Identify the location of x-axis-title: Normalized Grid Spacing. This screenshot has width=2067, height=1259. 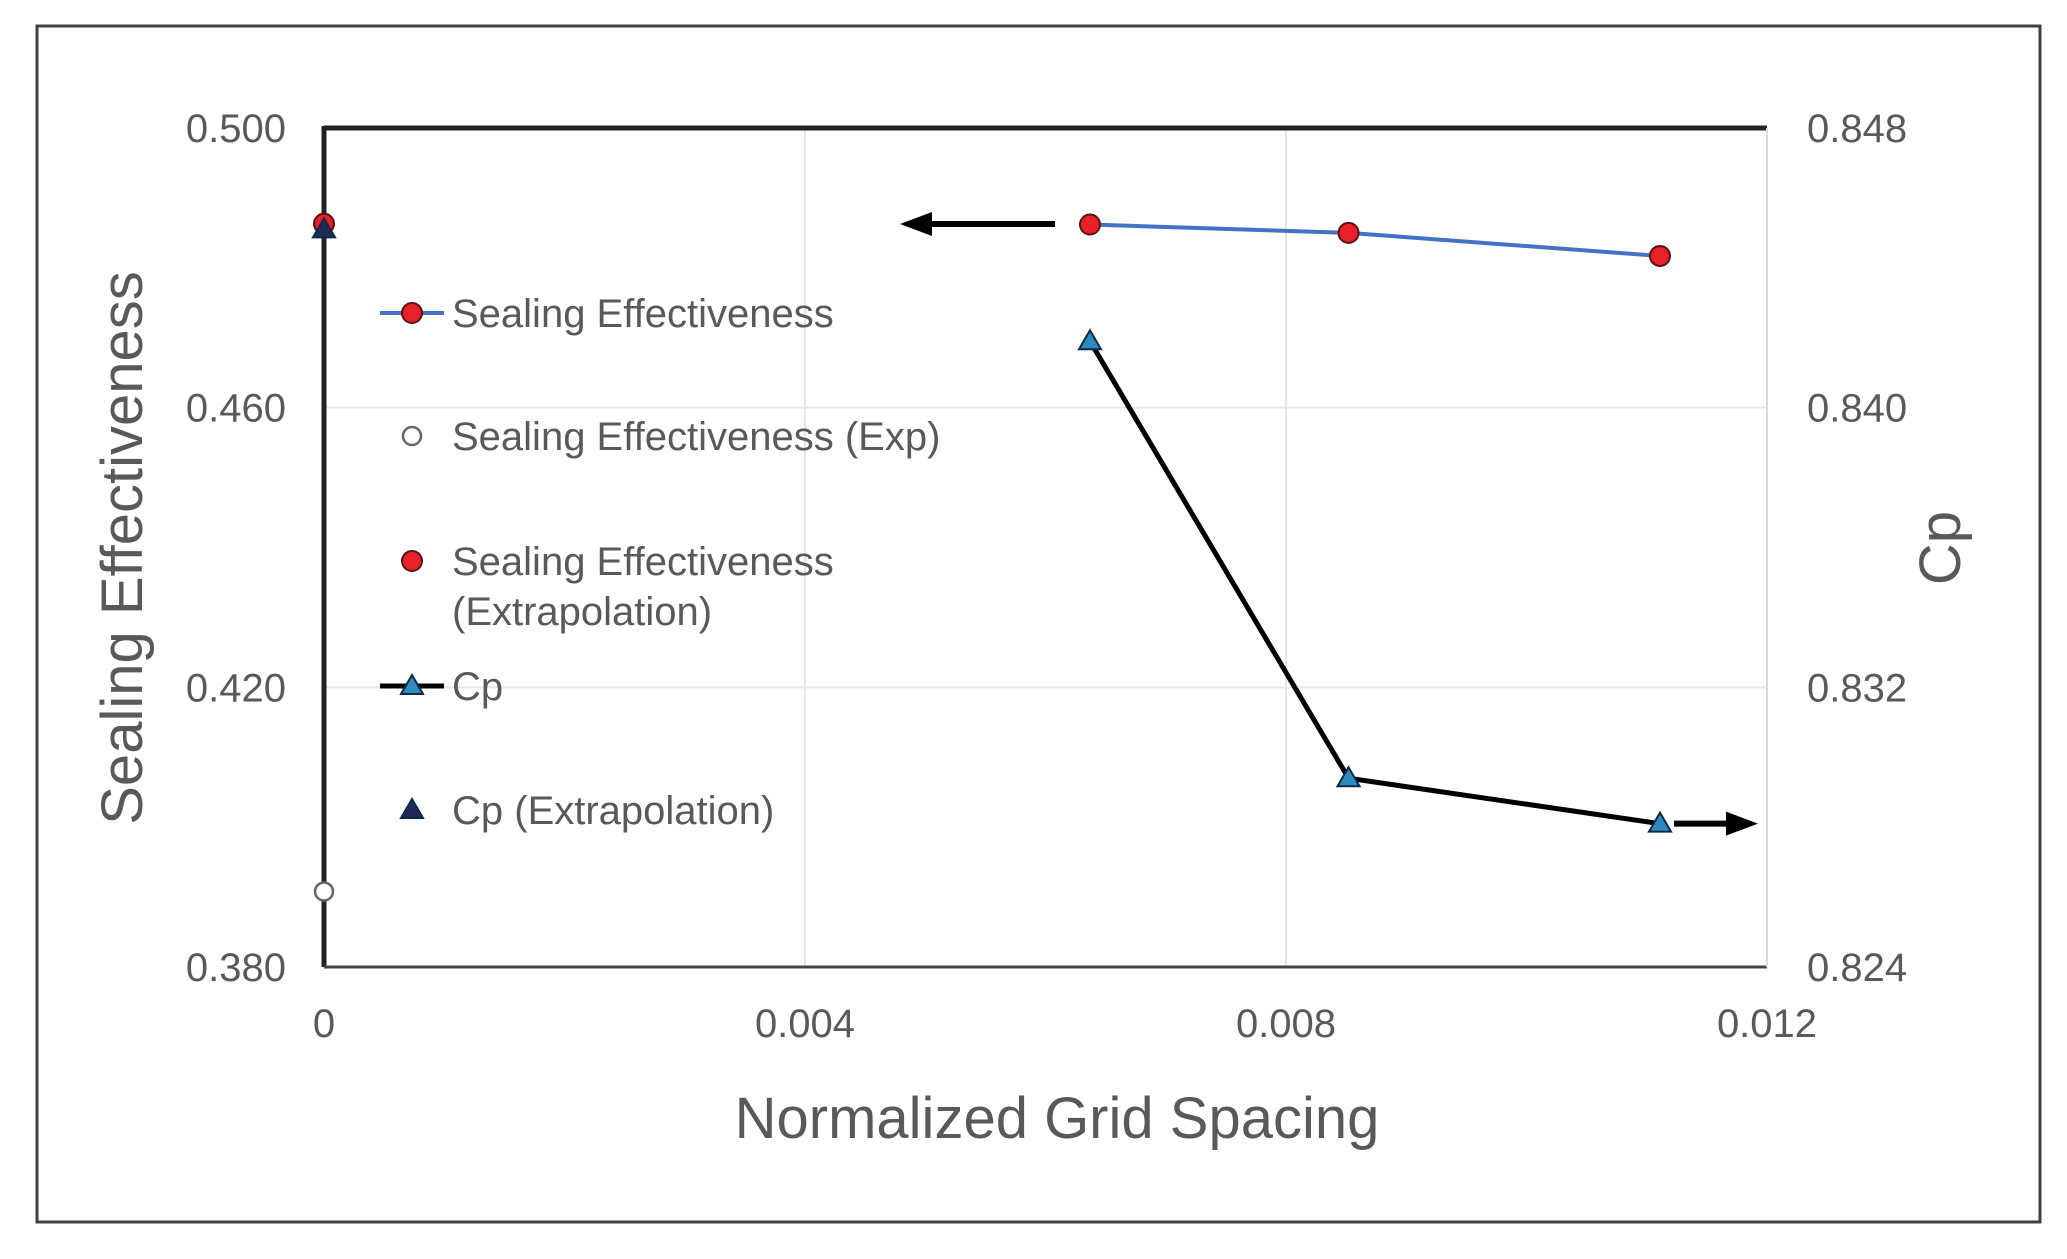
(1057, 1118).